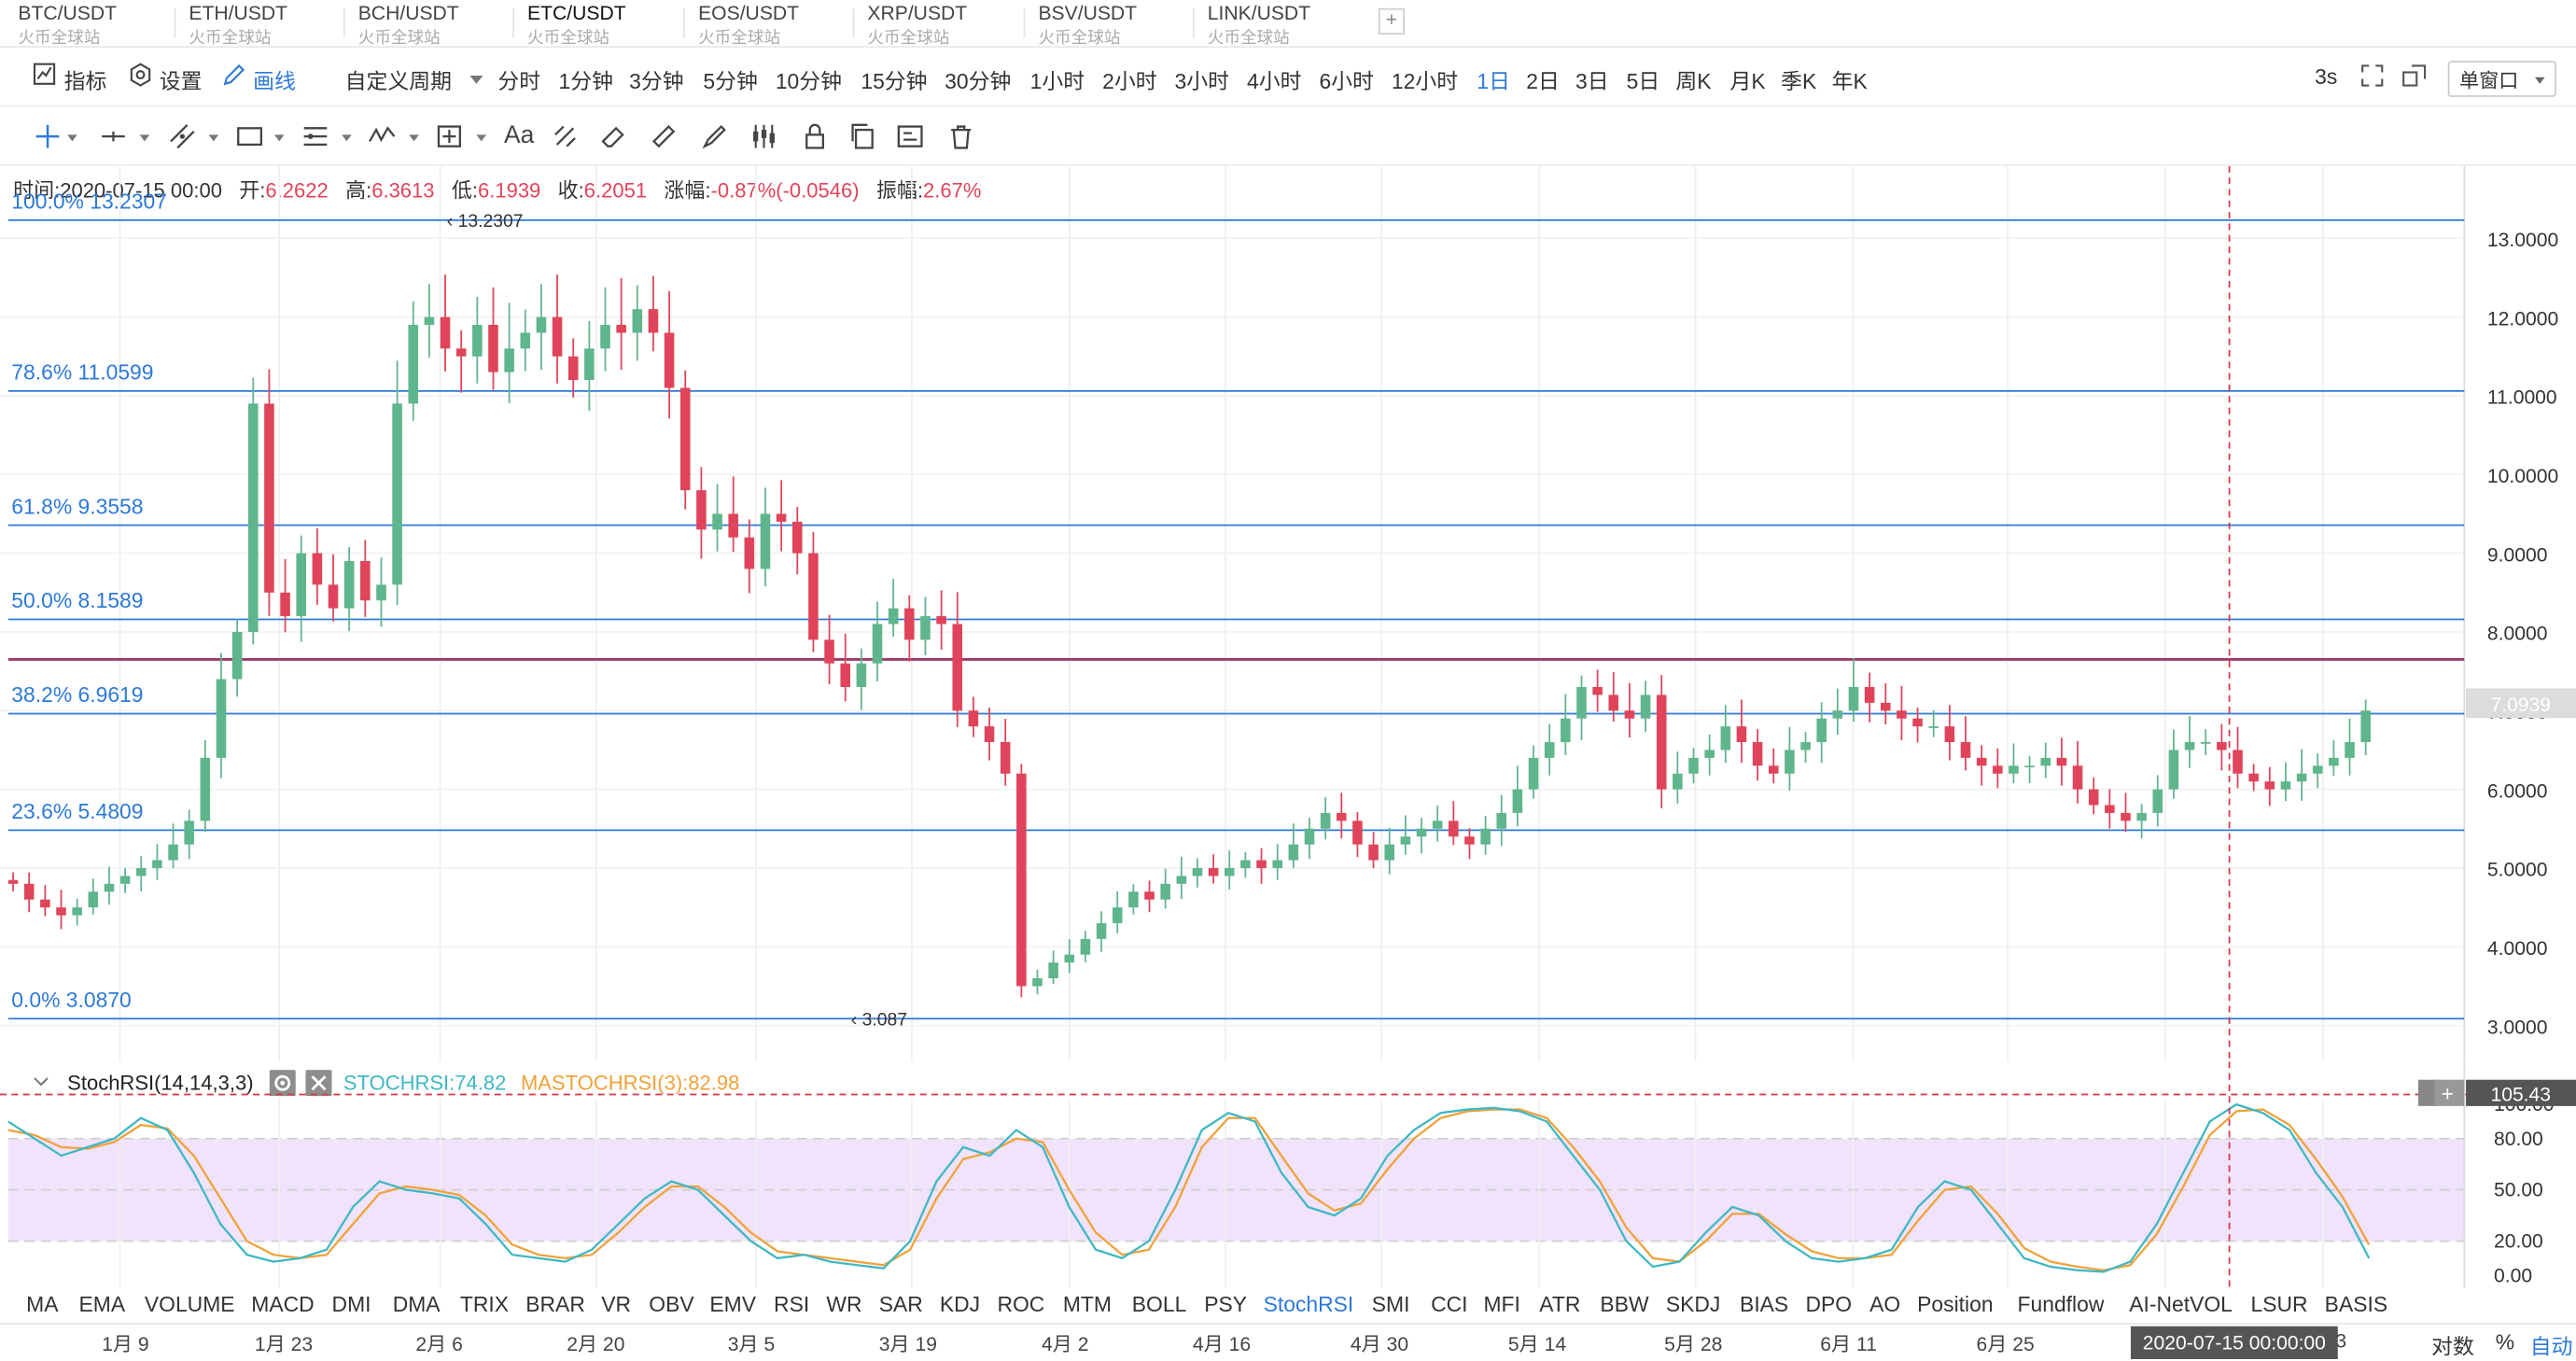  What do you see at coordinates (1829, 1304) in the screenshot?
I see `indicator-dpo: DPO` at bounding box center [1829, 1304].